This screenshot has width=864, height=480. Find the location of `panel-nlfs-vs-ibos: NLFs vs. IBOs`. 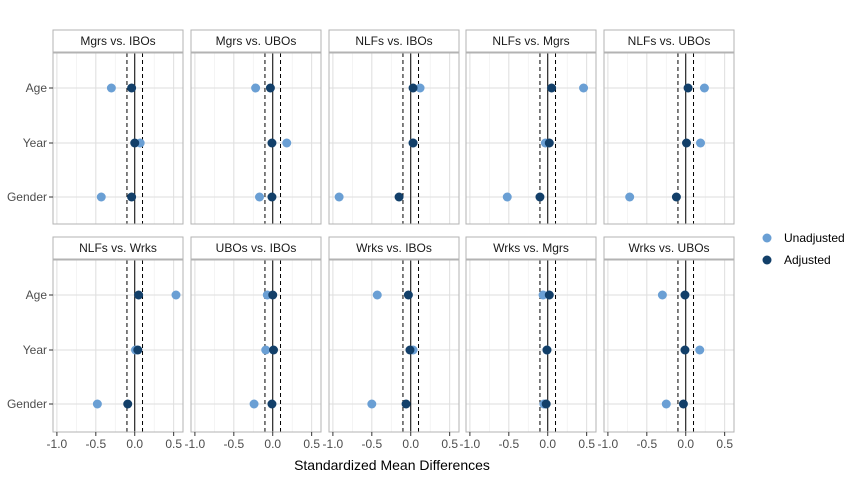

panel-nlfs-vs-ibos: NLFs vs. IBOs is located at coordinates (394, 127).